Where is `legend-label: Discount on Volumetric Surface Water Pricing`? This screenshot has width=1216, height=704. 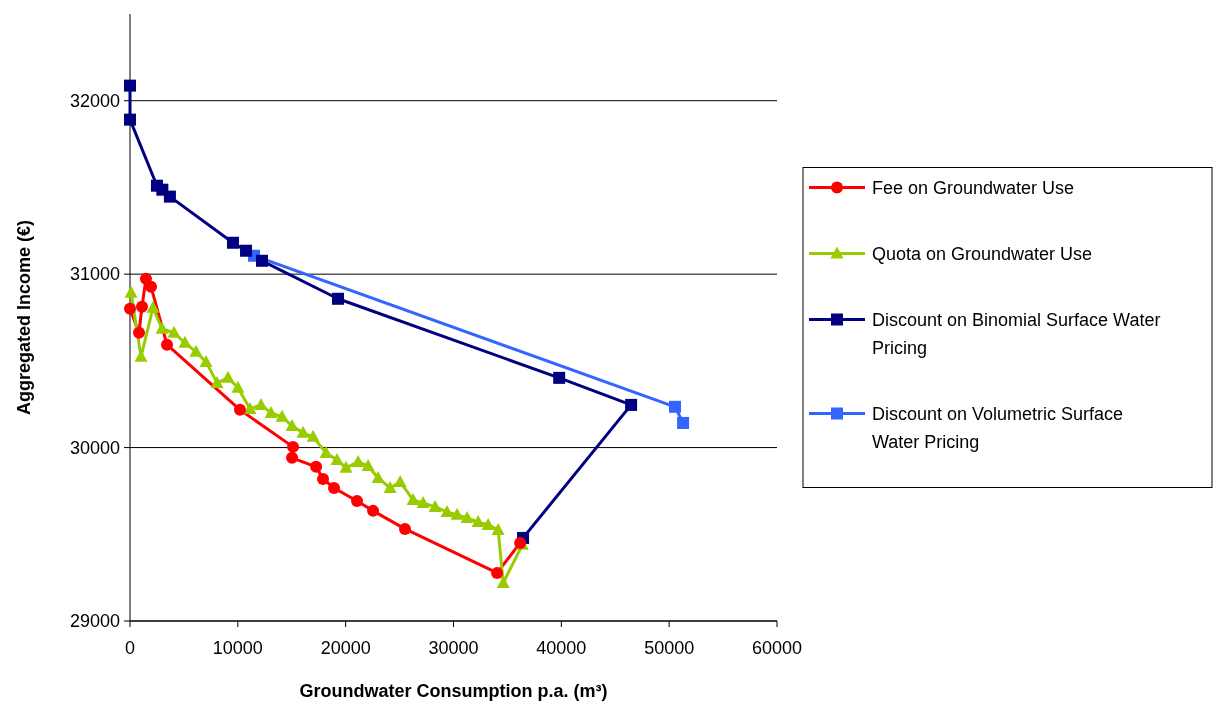 legend-label: Discount on Volumetric Surface Water Pricing is located at coordinates (998, 427).